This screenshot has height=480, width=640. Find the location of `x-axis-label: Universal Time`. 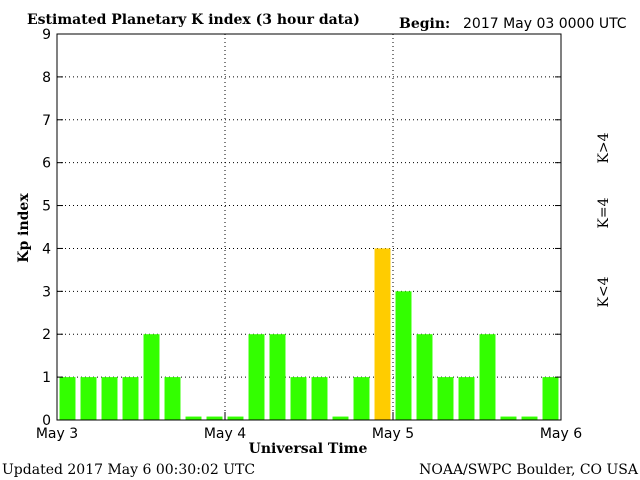

x-axis-label: Universal Time is located at coordinates (308, 449).